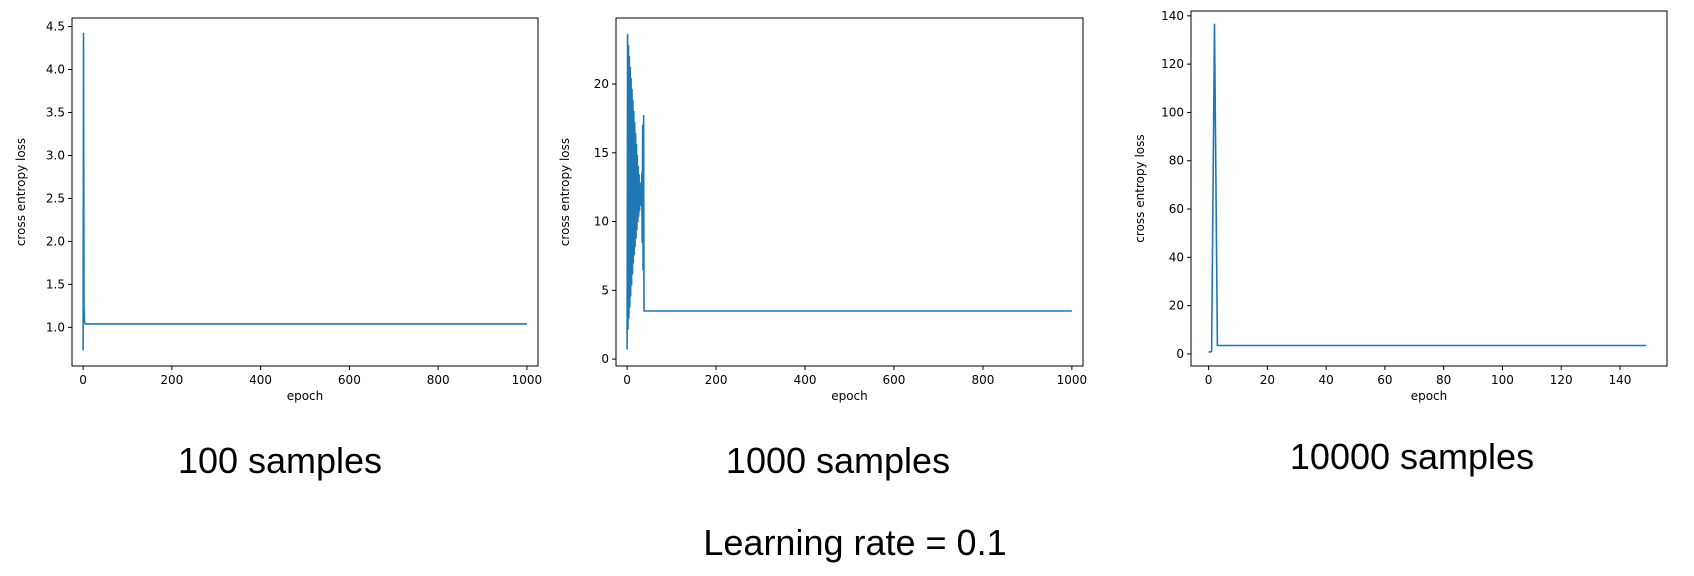  I want to click on chart-2-xtick-label: 400, so click(805, 380).